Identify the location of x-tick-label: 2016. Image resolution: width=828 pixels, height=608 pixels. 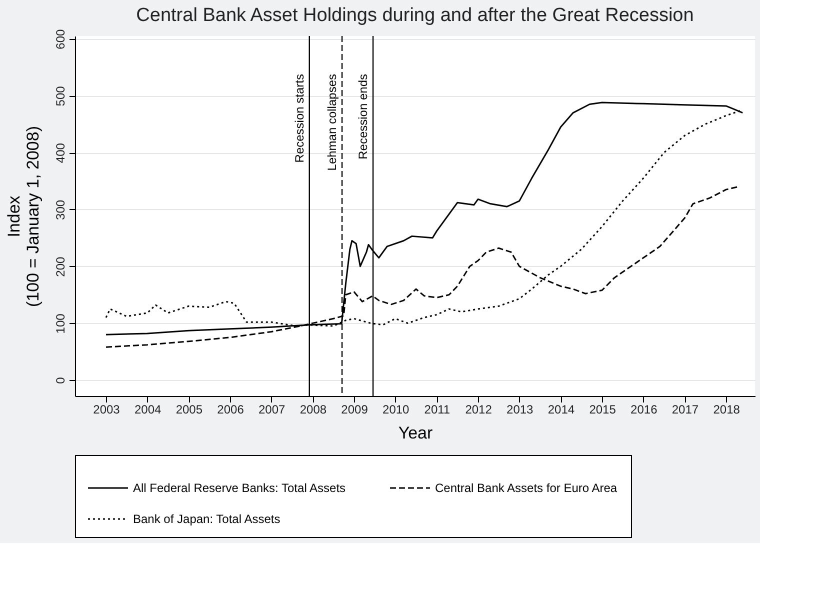
(644, 409).